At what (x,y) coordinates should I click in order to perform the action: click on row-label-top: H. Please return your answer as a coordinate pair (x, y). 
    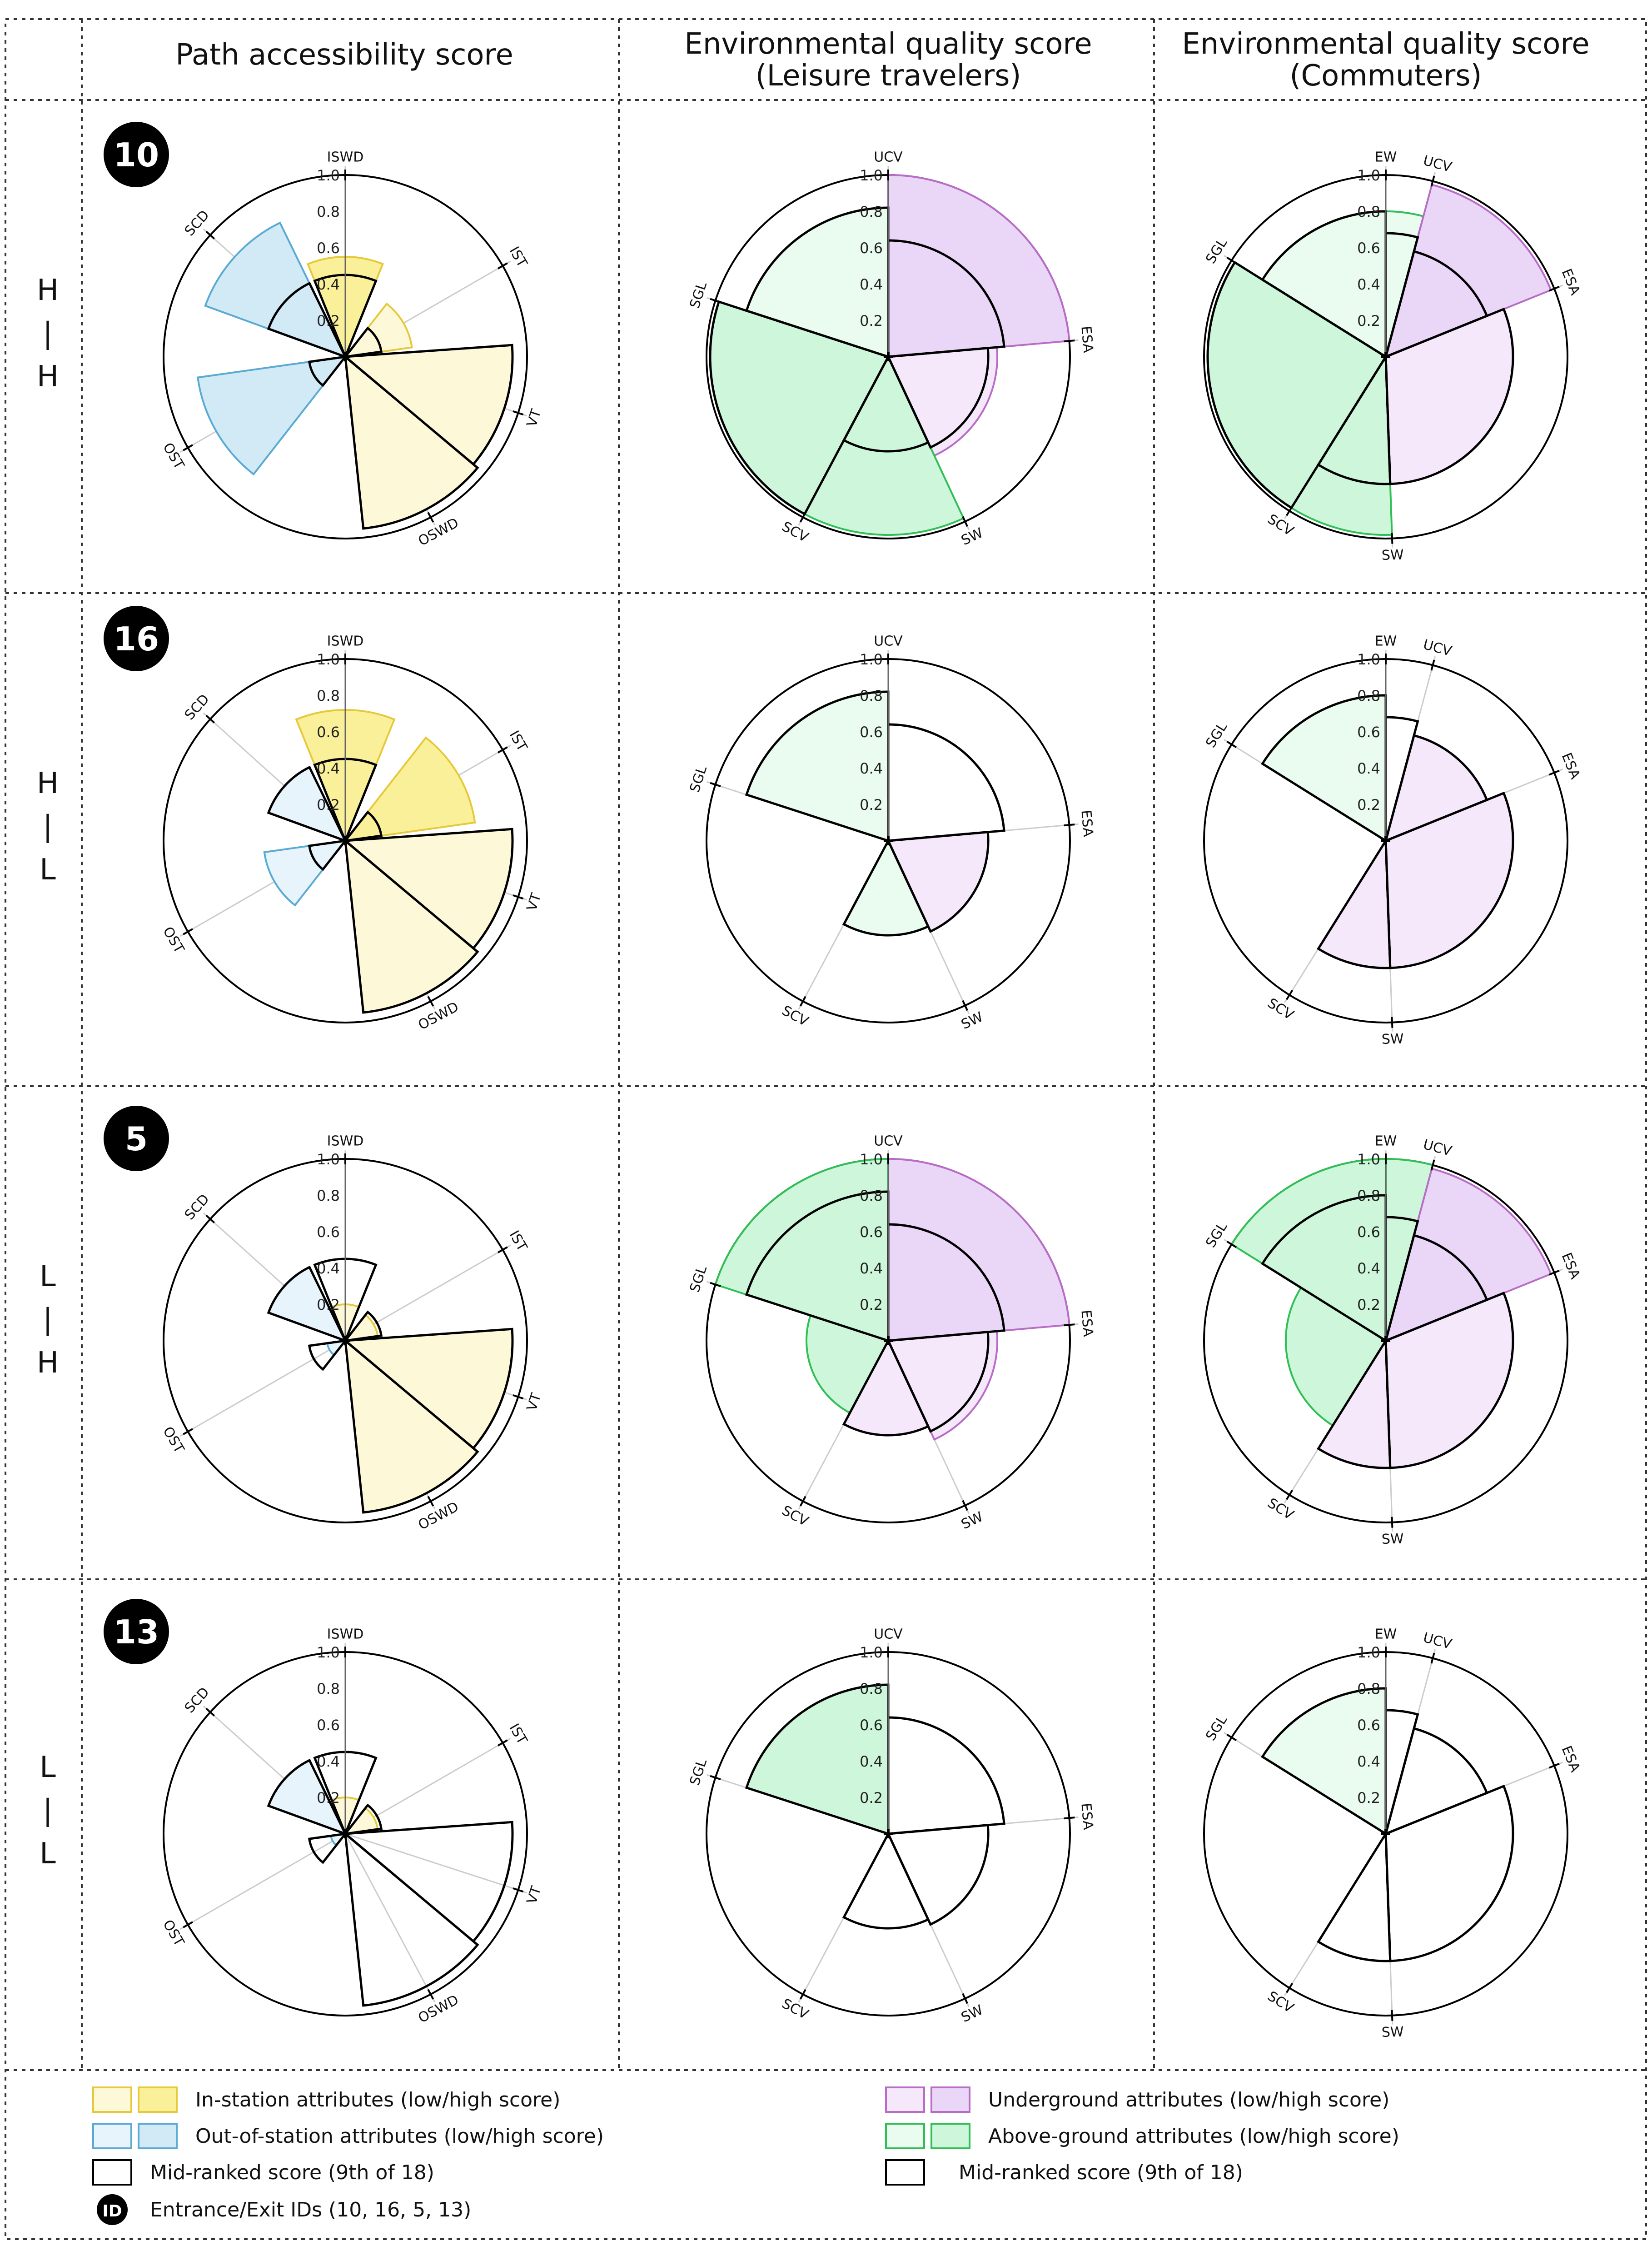
    Looking at the image, I should click on (48, 290).